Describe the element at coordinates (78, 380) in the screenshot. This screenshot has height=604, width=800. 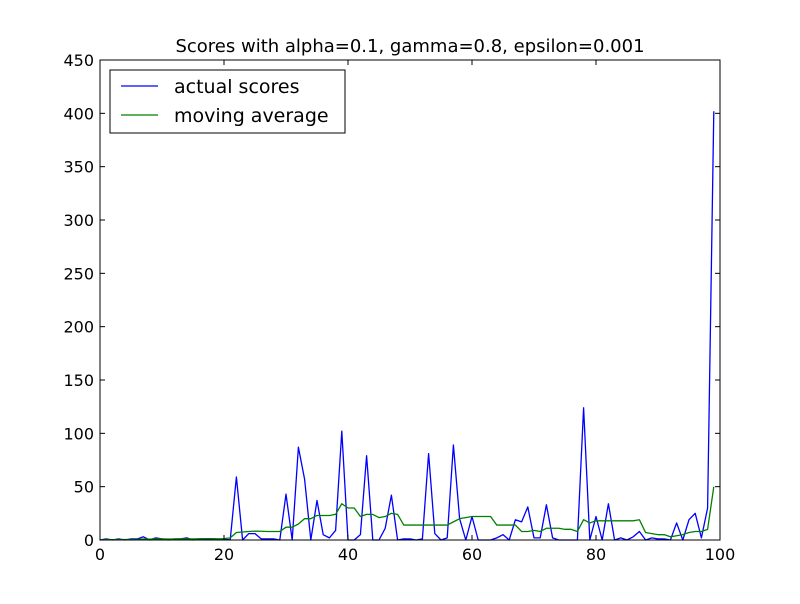
I see `y-tick-label: 150` at that location.